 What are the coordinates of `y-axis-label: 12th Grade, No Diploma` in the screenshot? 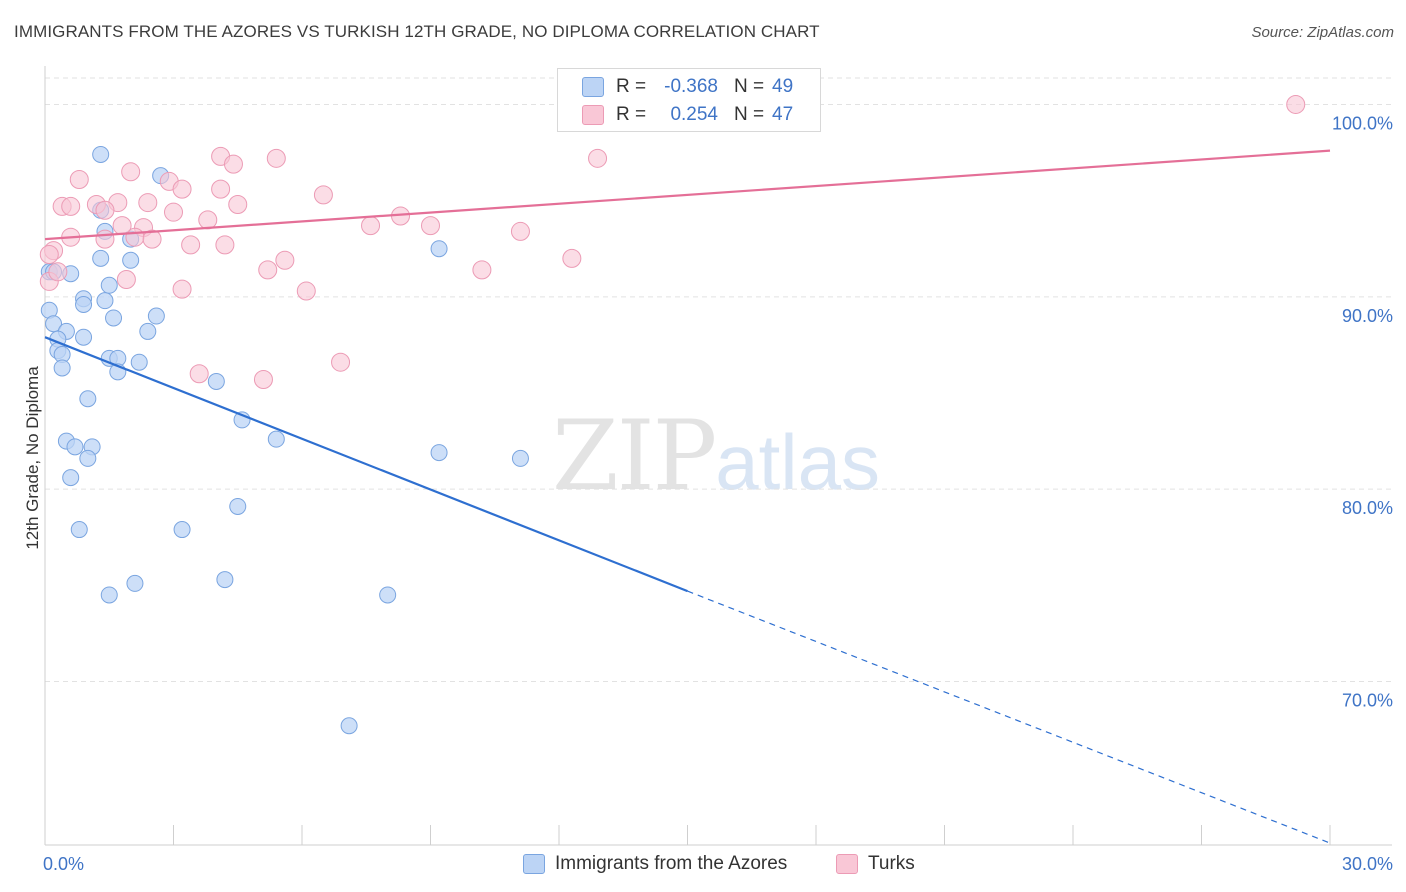 It's located at (32, 458).